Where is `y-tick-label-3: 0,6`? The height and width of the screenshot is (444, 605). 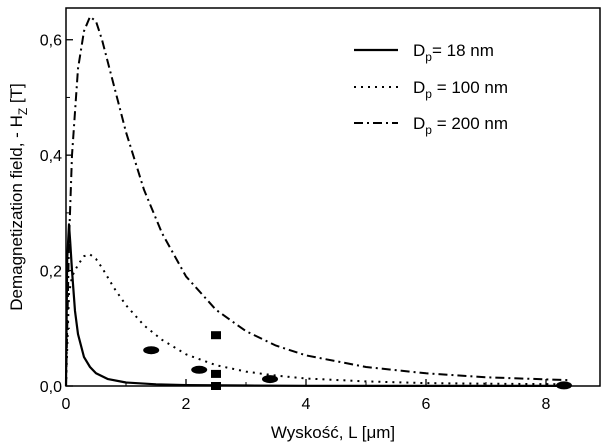 y-tick-label-3: 0,6 is located at coordinates (51, 41).